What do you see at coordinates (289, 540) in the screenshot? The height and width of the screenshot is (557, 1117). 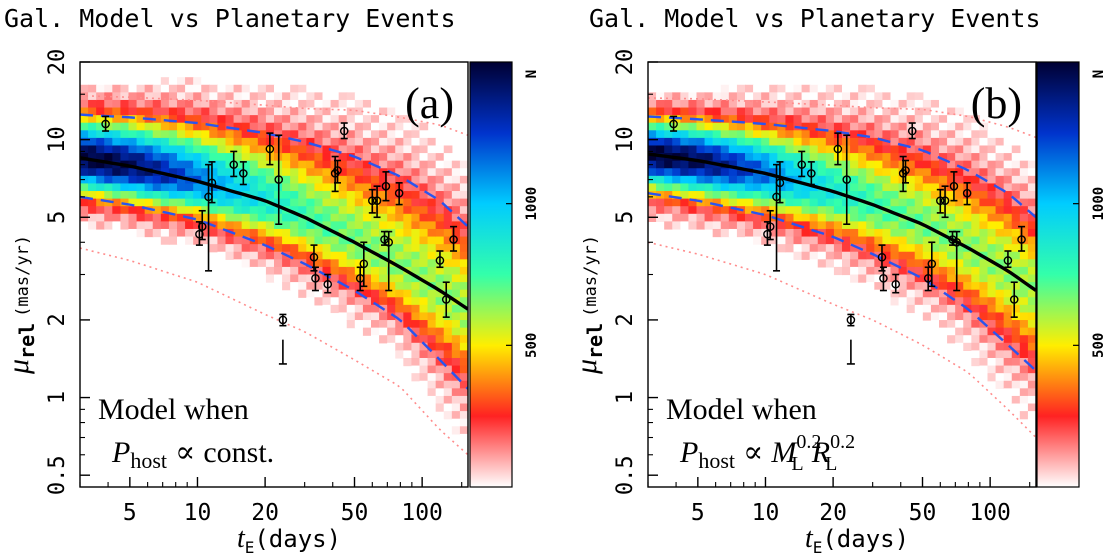 I see `x-axis-label: tE(days)` at bounding box center [289, 540].